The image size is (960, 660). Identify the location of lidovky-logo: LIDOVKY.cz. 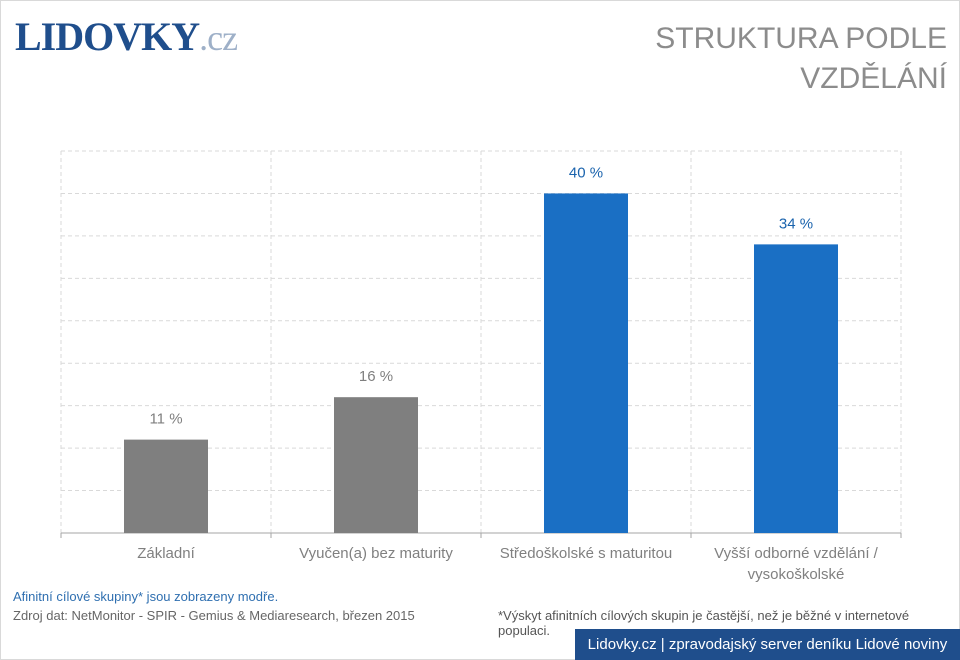
(126, 36).